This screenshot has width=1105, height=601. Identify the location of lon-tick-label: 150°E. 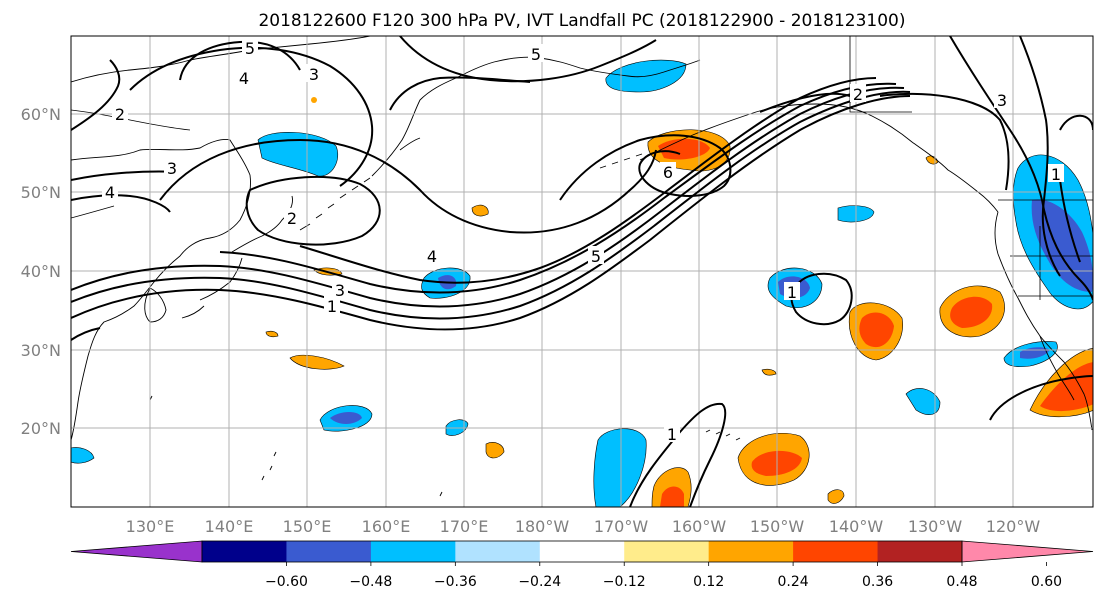
(307, 526).